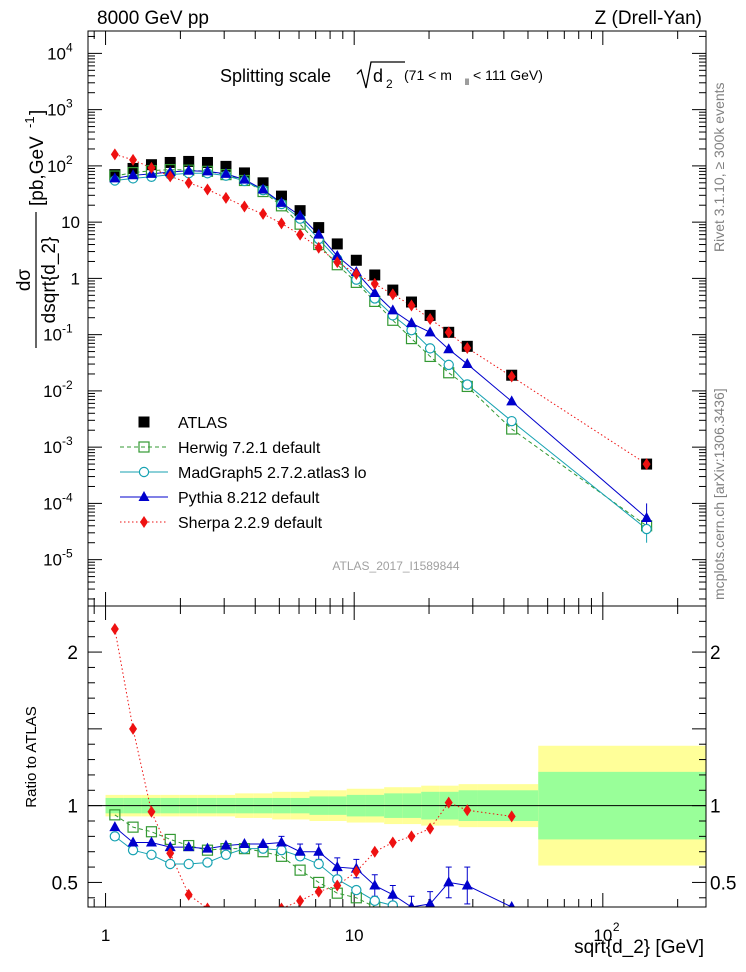 The width and height of the screenshot is (746, 972). What do you see at coordinates (378, 76) in the screenshot?
I see `title-variable: d` at bounding box center [378, 76].